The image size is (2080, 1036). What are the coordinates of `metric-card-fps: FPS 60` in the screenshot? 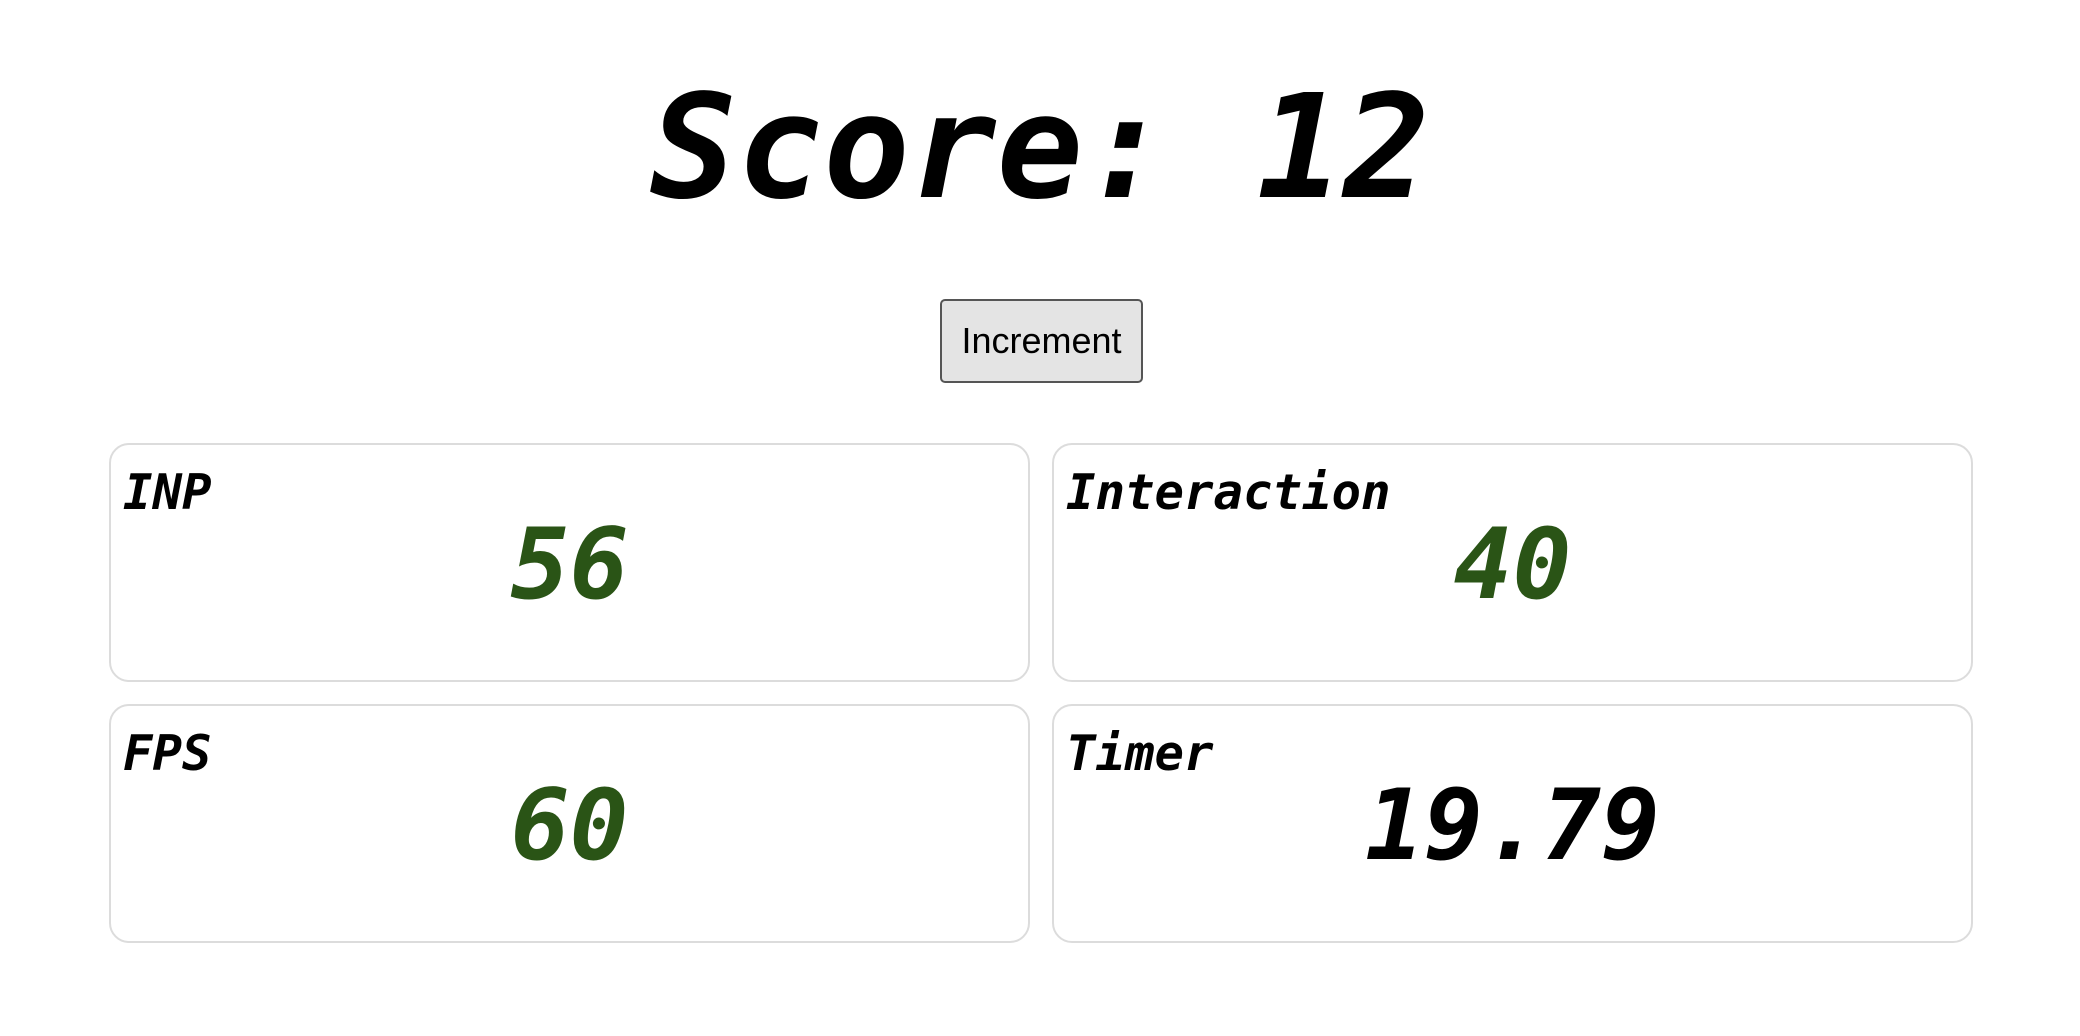 It's located at (569, 823).